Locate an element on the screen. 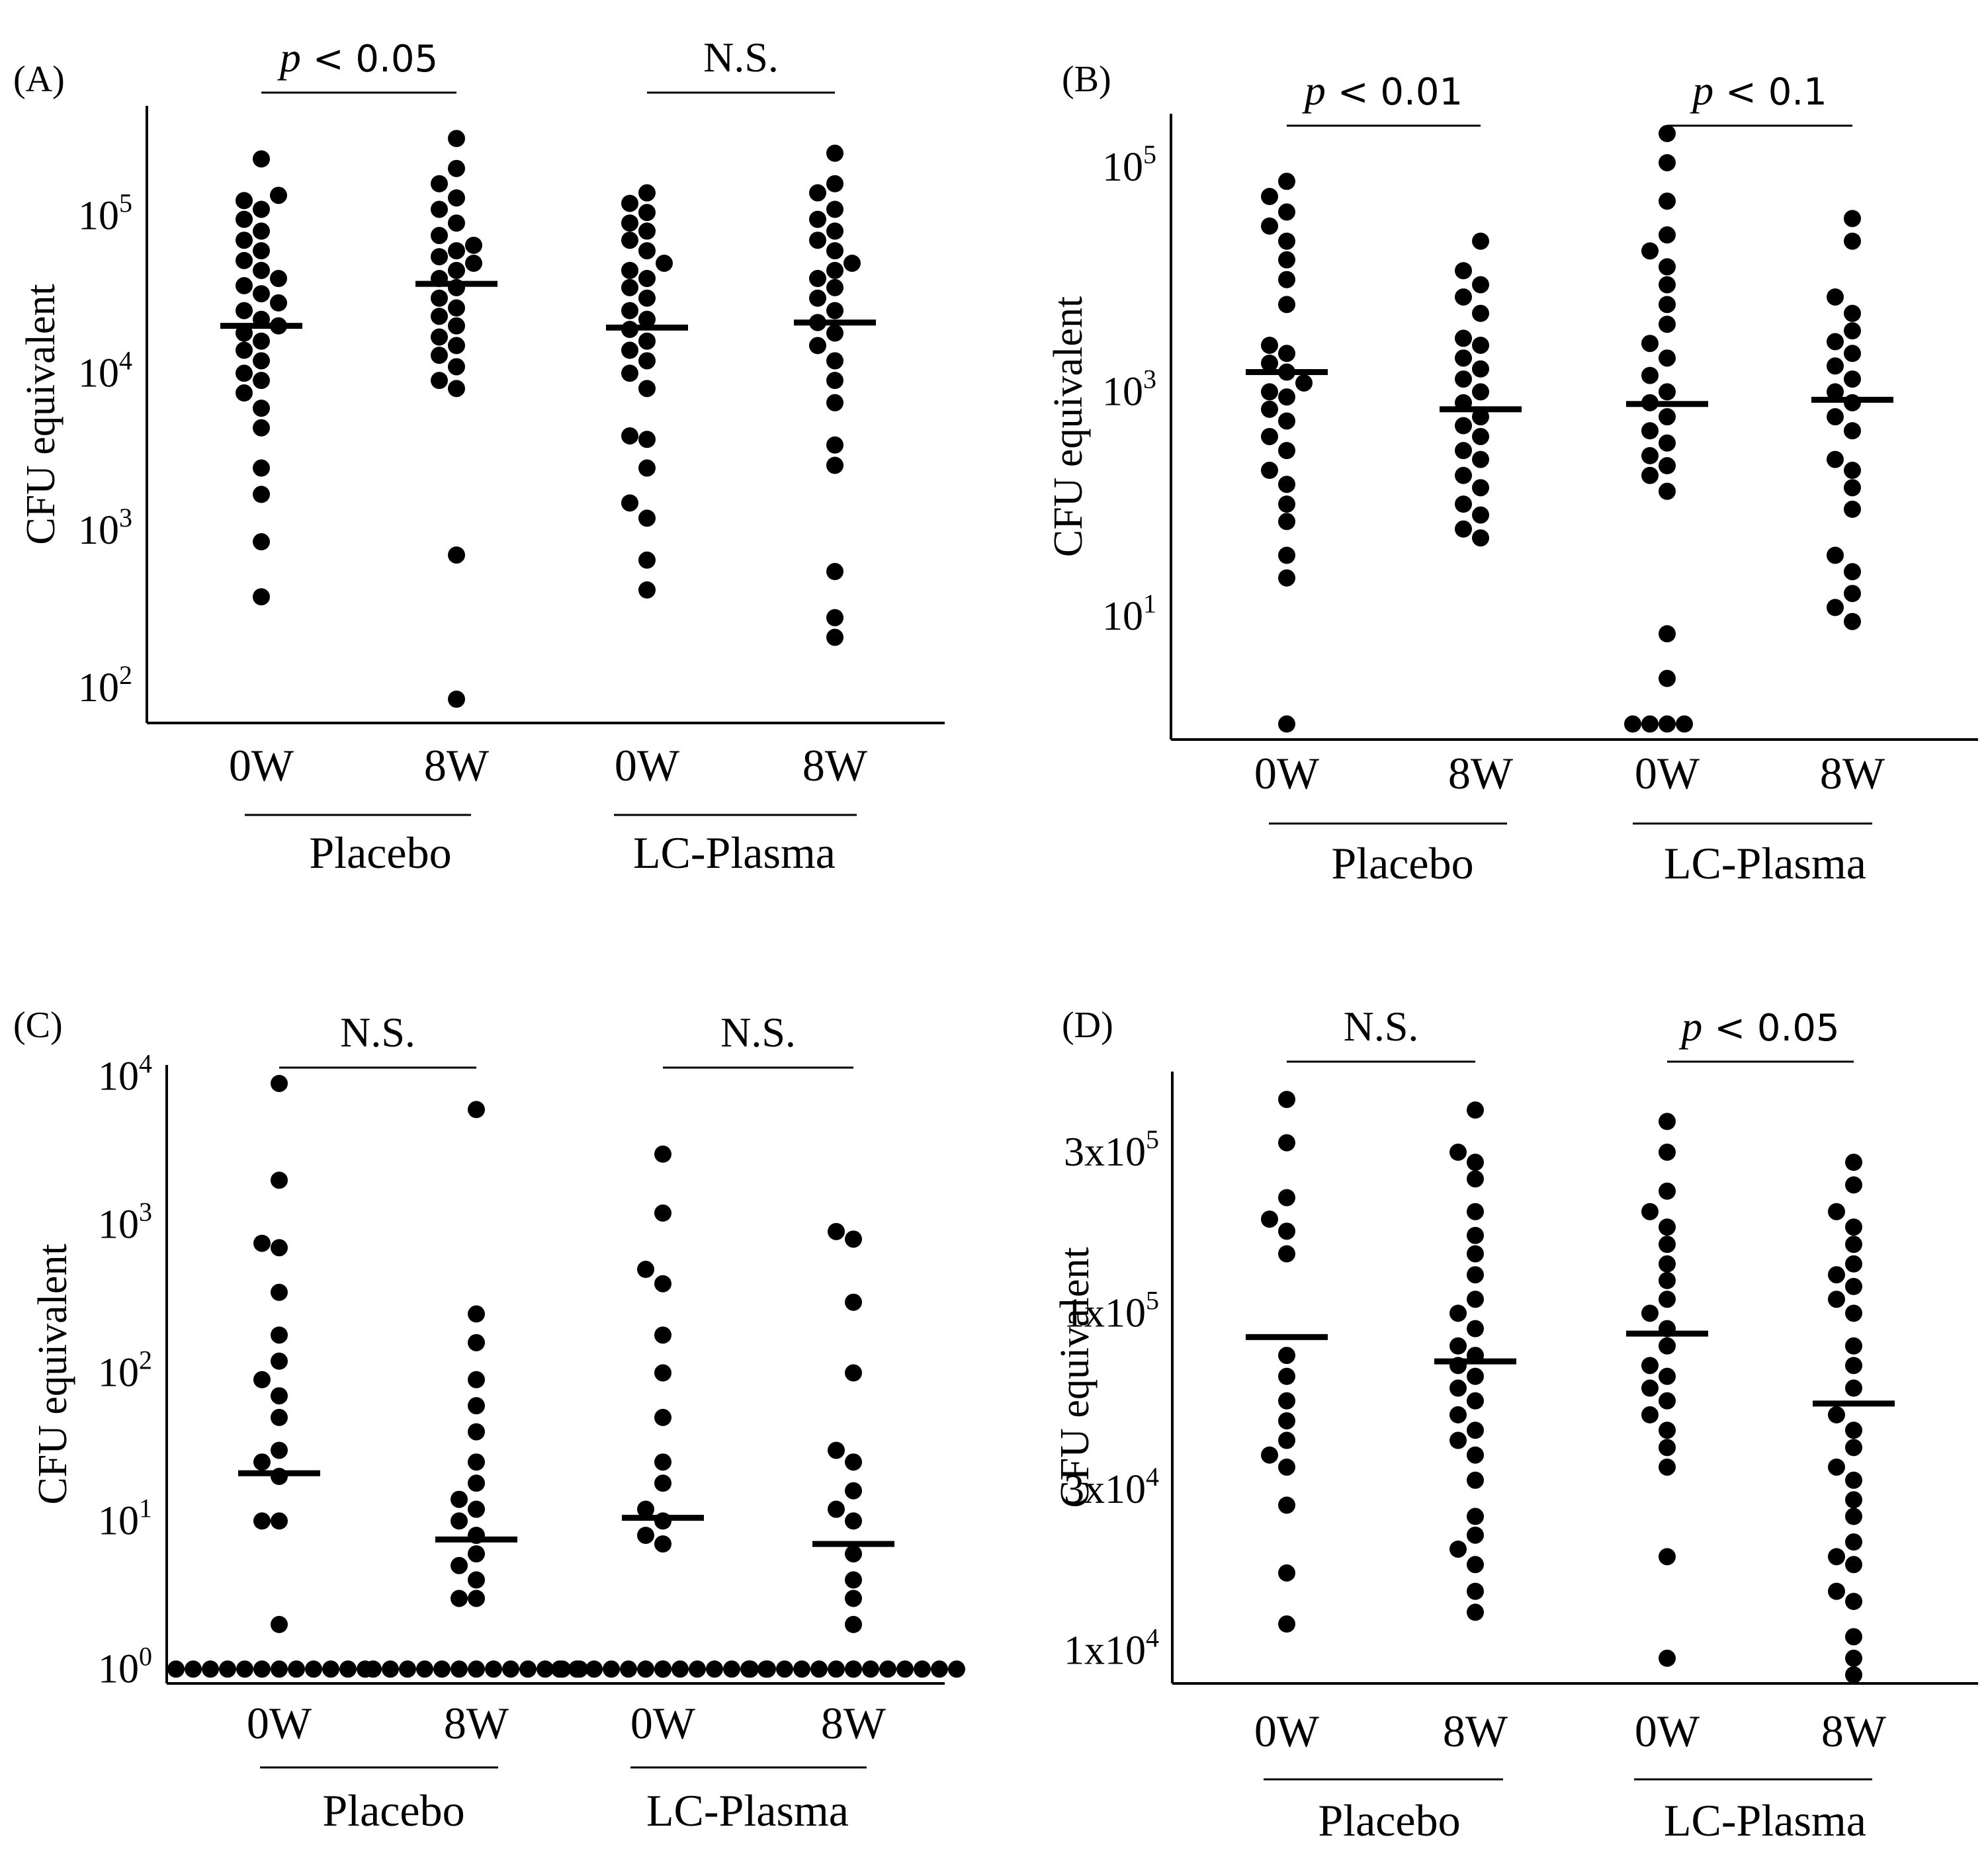 This screenshot has height=1866, width=1988. x-tick-label: 8W is located at coordinates (476, 1723).